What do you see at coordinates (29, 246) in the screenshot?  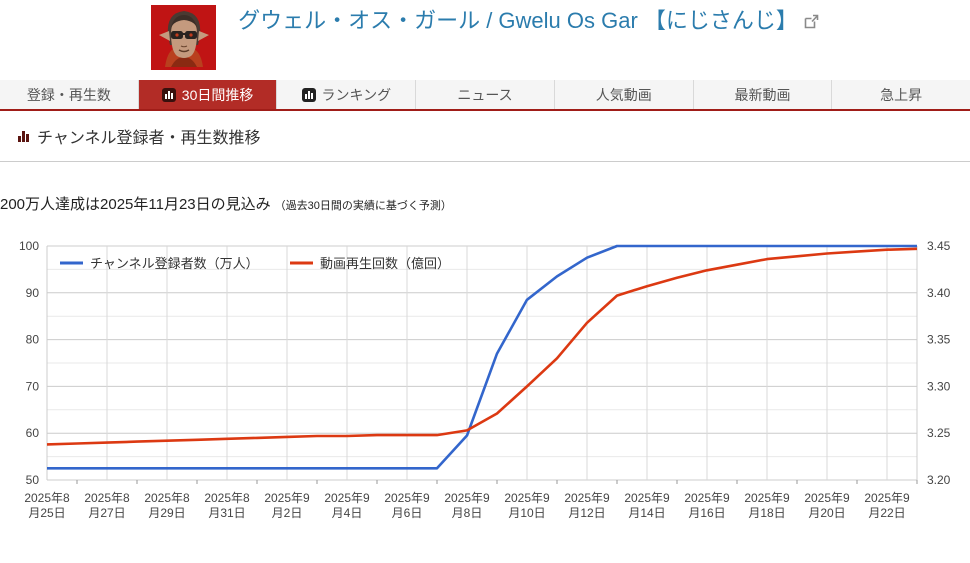 I see `left-axis-label: 100` at bounding box center [29, 246].